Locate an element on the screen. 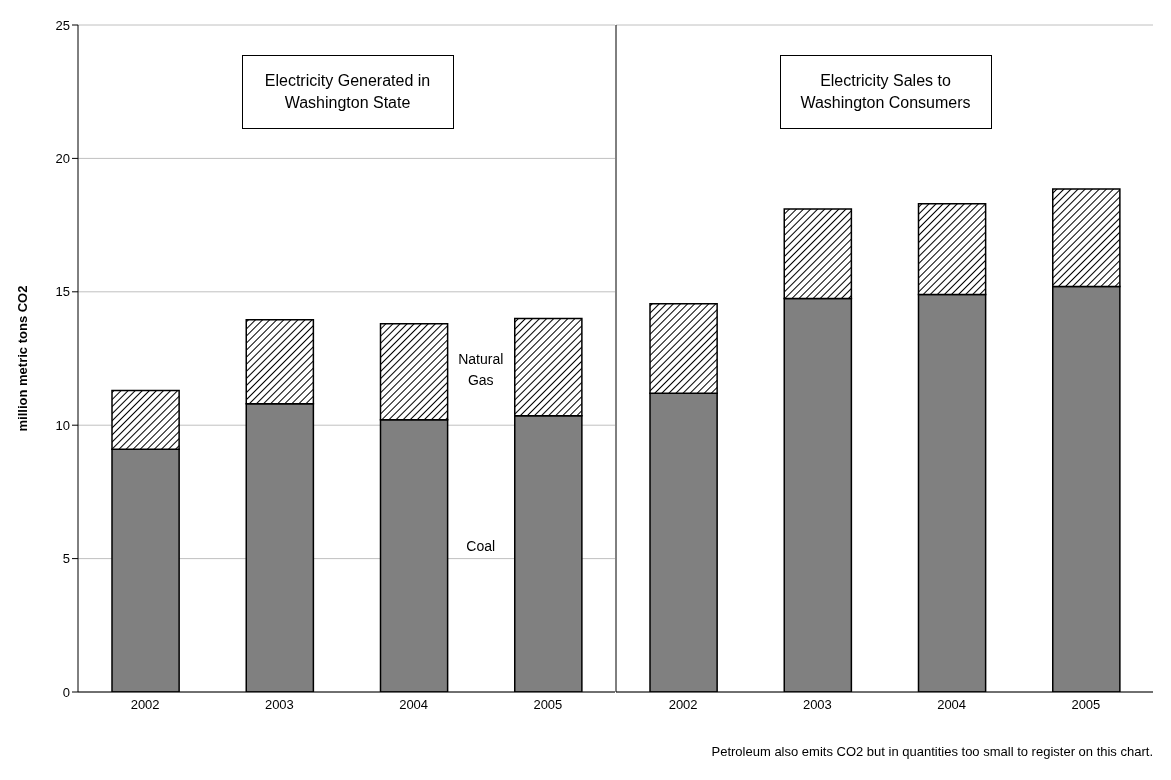 The width and height of the screenshot is (1171, 780). y-tick-label: 5 is located at coordinates (66, 559).